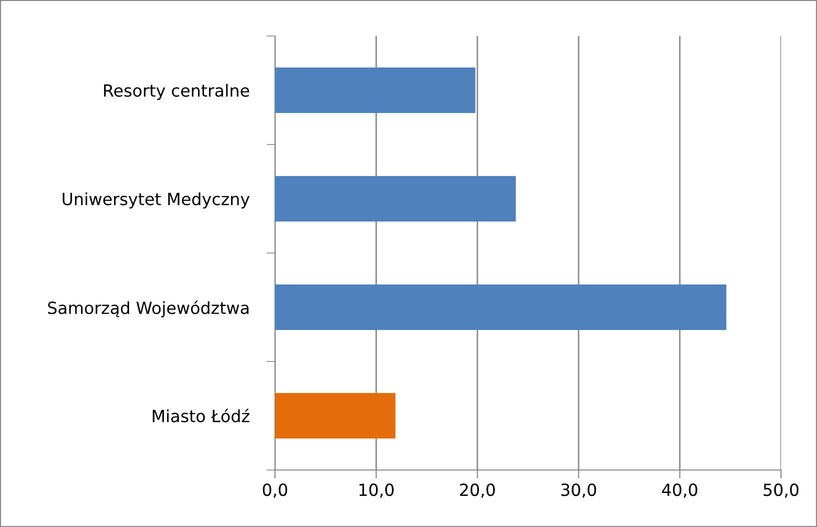 This screenshot has height=527, width=817. Describe the element at coordinates (201, 415) in the screenshot. I see `y-tick-label: Miasto Łódź` at that location.